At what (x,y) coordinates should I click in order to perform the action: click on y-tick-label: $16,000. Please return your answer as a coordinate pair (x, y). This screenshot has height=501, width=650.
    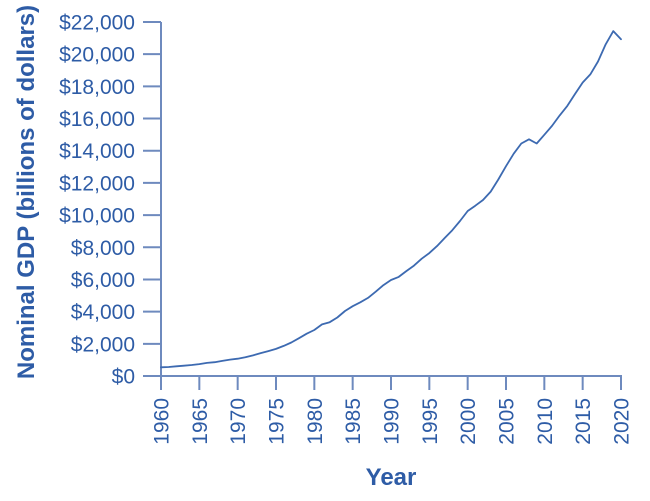
    Looking at the image, I should click on (97, 119).